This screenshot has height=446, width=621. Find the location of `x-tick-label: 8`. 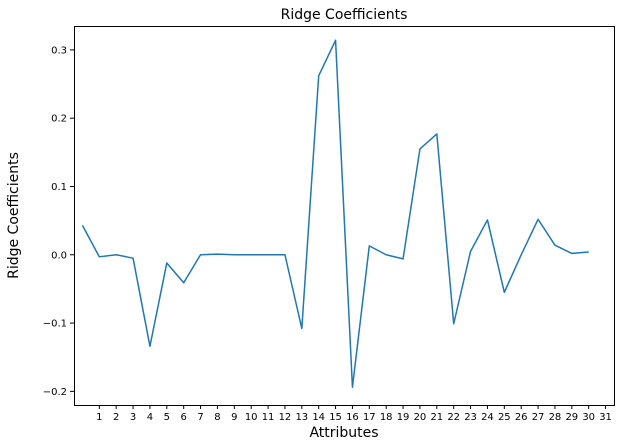

x-tick-label: 8 is located at coordinates (217, 417).